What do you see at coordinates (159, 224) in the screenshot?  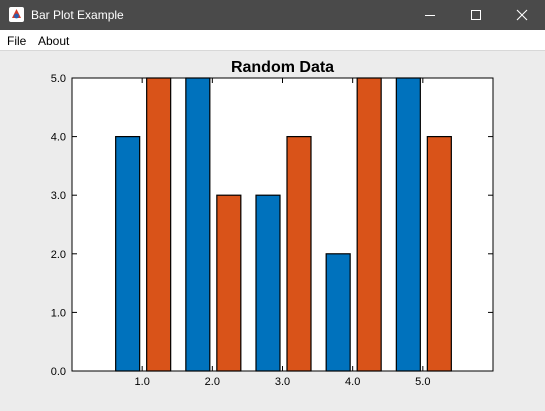 I see `bar-series-2-1.0` at bounding box center [159, 224].